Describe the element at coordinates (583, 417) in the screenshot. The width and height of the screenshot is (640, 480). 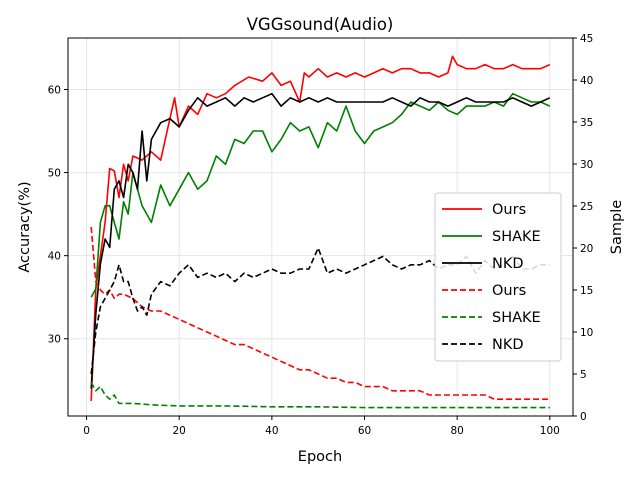
I see `y2-tick-label: 0` at that location.